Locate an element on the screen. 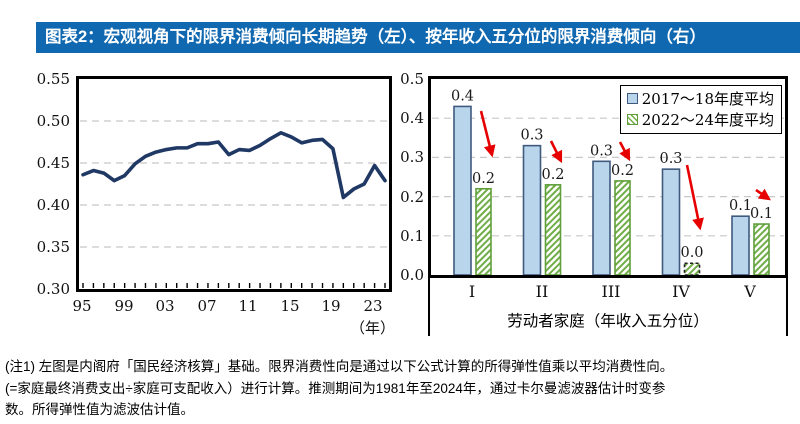 This screenshot has width=800, height=424. left-ytick: 0.30 is located at coordinates (53, 289).